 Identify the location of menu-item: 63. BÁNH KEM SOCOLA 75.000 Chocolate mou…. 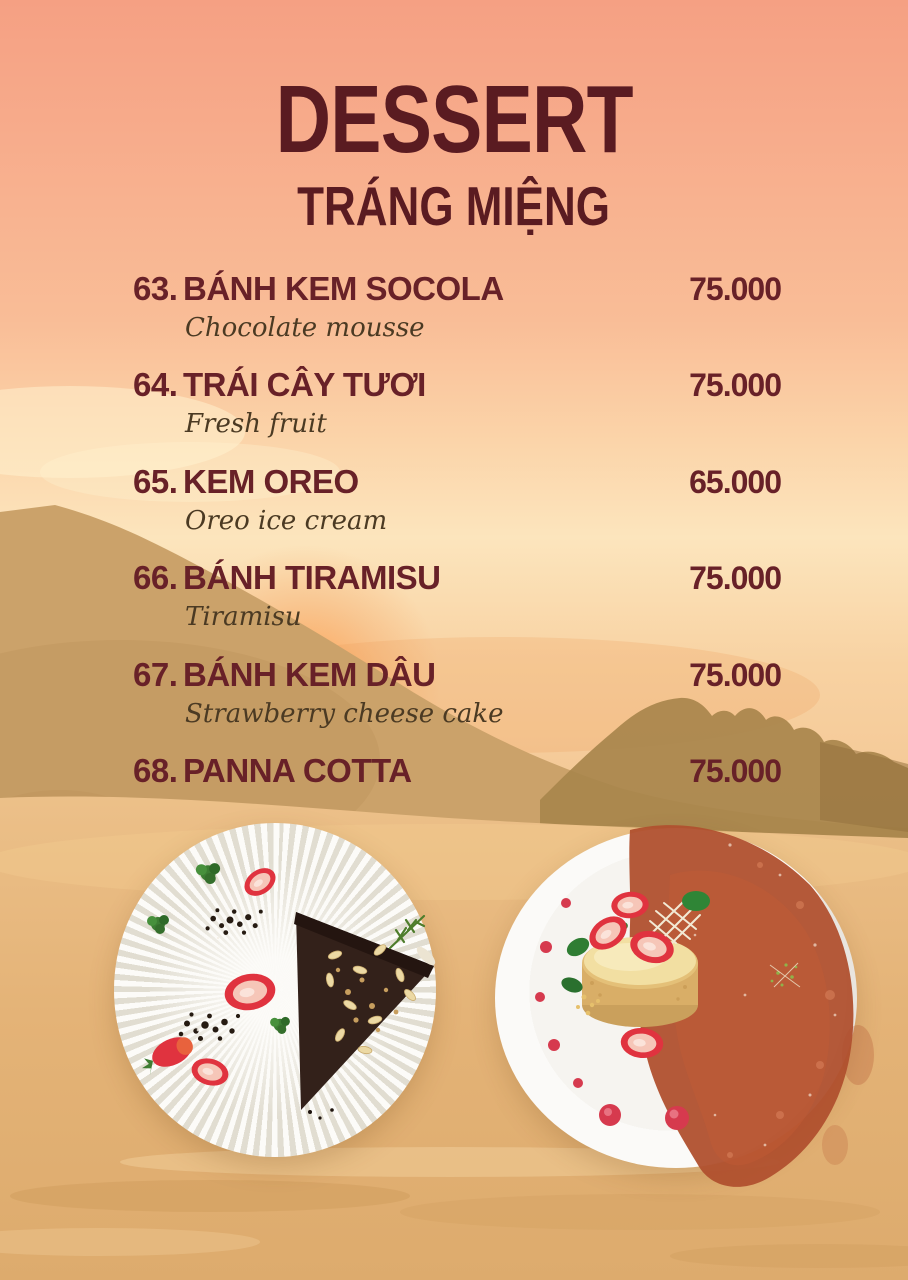
(457, 307).